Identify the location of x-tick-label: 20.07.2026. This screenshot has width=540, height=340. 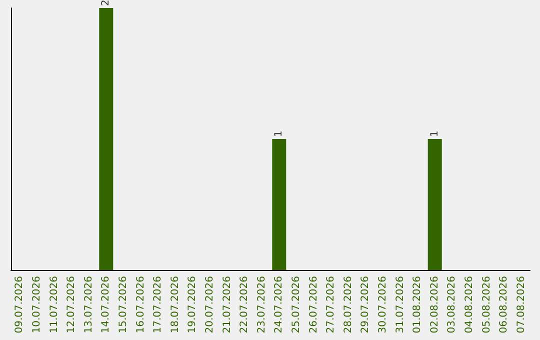
(210, 305).